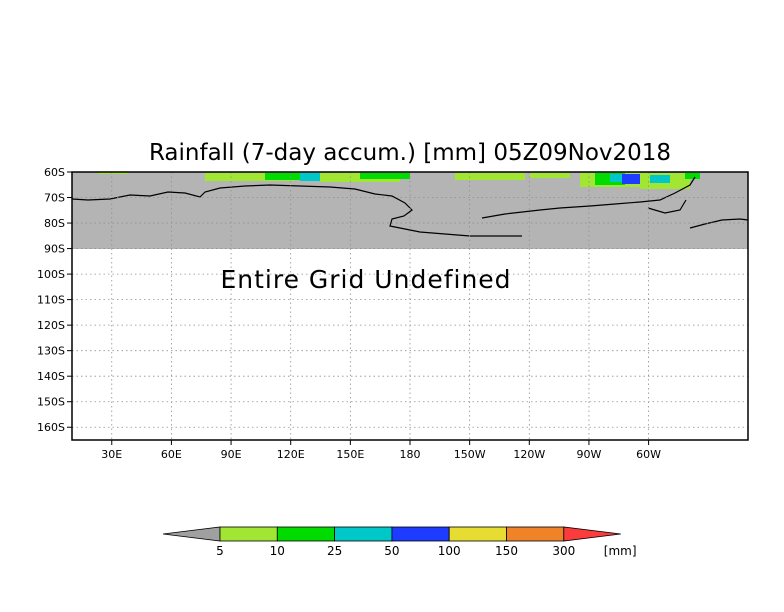  What do you see at coordinates (51, 427) in the screenshot?
I see `y-tick-label: 160S` at bounding box center [51, 427].